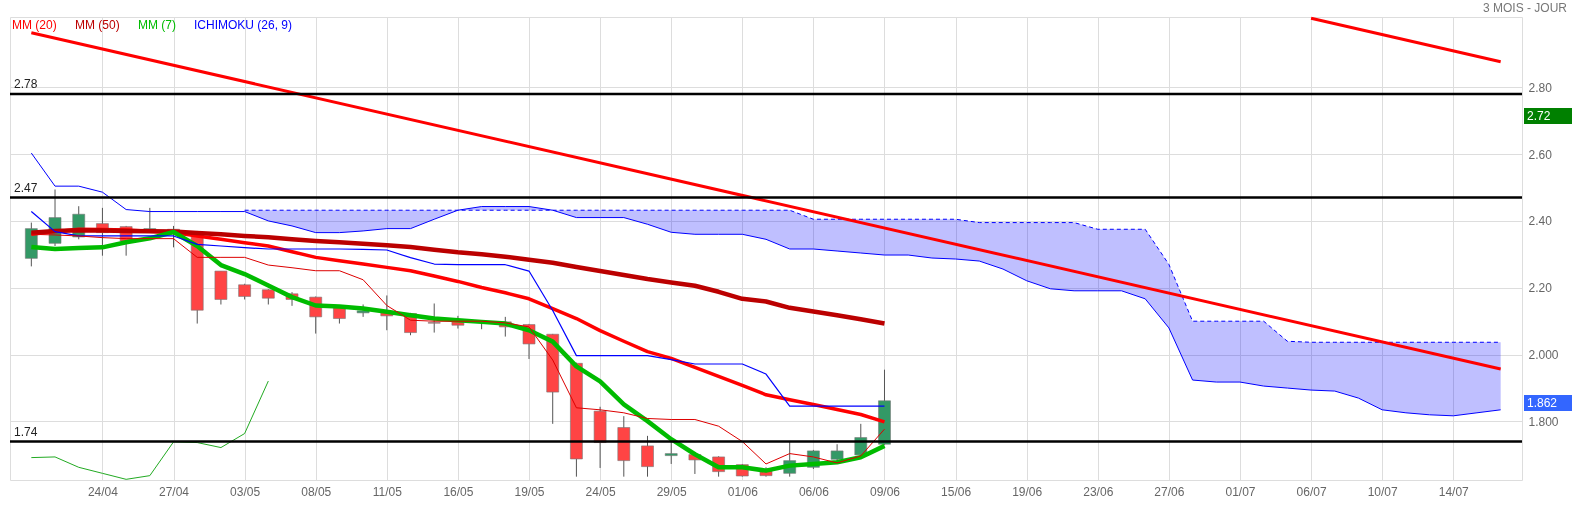 The image size is (1573, 505). Describe the element at coordinates (1169, 491) in the screenshot. I see `x-tick-label: 27/06` at that location.